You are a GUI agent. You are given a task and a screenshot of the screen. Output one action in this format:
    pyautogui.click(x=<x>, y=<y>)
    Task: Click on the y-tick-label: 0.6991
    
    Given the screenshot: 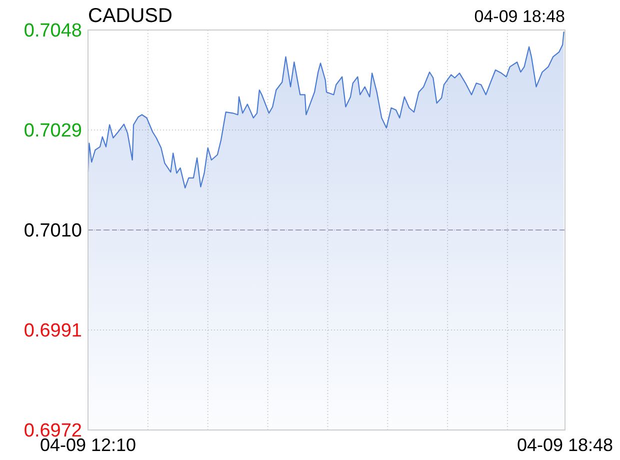 What is the action you would take?
    pyautogui.click(x=53, y=331)
    